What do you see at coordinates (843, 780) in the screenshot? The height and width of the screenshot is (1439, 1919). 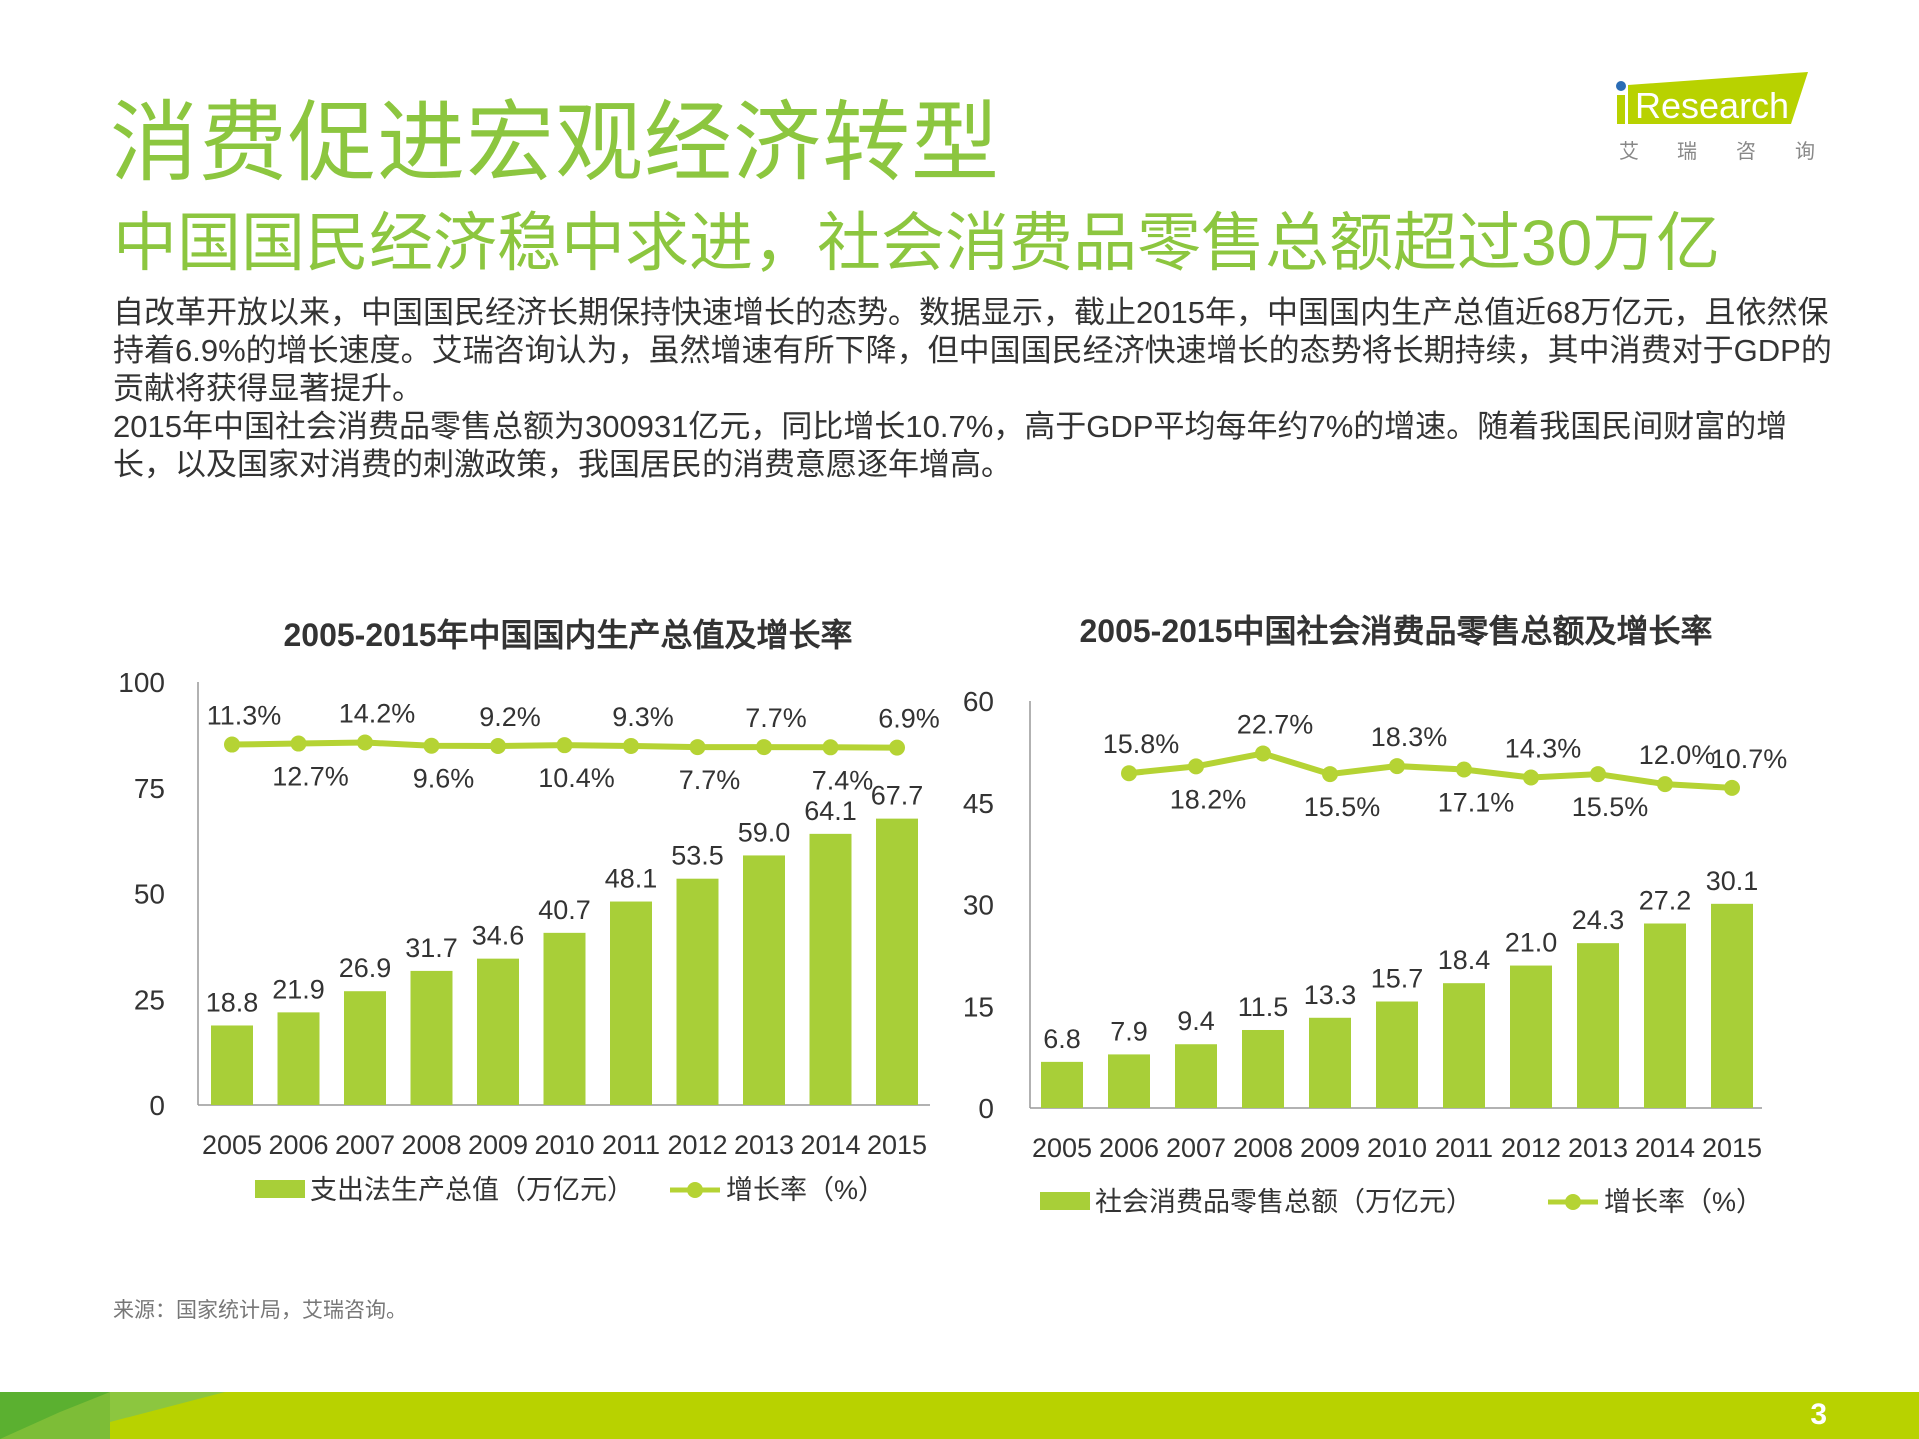 I see `growth-value-label: 7.4%` at bounding box center [843, 780].